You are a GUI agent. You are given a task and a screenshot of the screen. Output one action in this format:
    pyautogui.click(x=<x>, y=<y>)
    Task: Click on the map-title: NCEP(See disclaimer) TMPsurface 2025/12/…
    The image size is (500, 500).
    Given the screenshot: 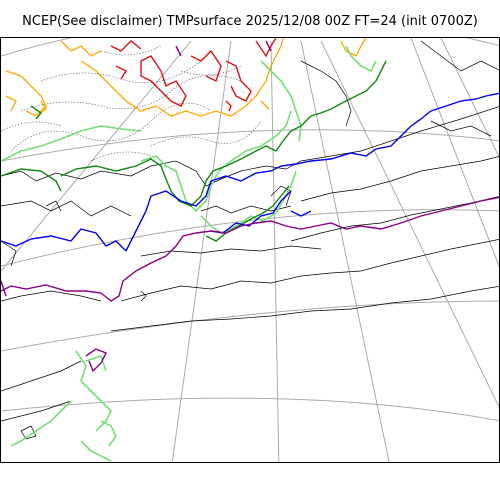 What is the action you would take?
    pyautogui.click(x=250, y=21)
    